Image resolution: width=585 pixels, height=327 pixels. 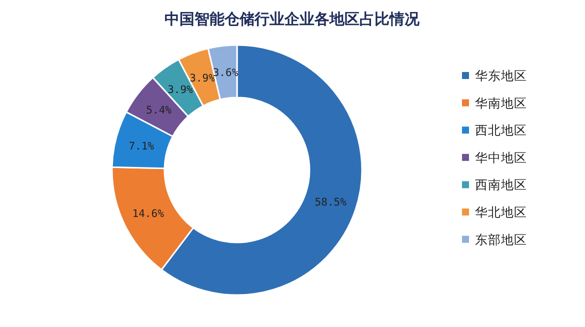 What do you see at coordinates (148, 214) in the screenshot?
I see `data-label: 14.6%` at bounding box center [148, 214].